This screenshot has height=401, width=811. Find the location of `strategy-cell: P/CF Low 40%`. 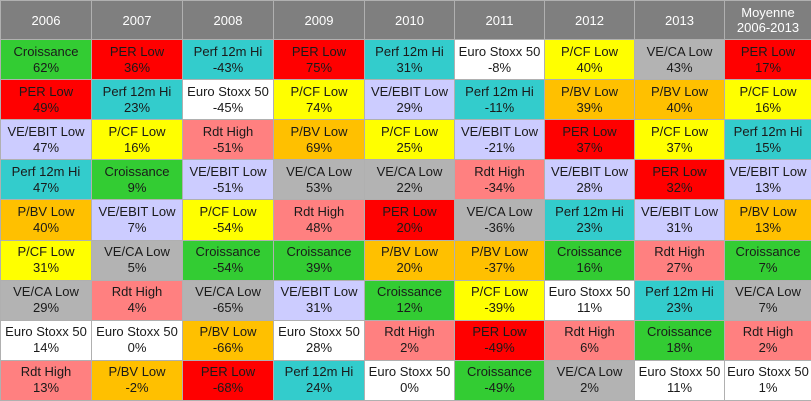

strategy-cell: P/CF Low 40% is located at coordinates (589, 59).